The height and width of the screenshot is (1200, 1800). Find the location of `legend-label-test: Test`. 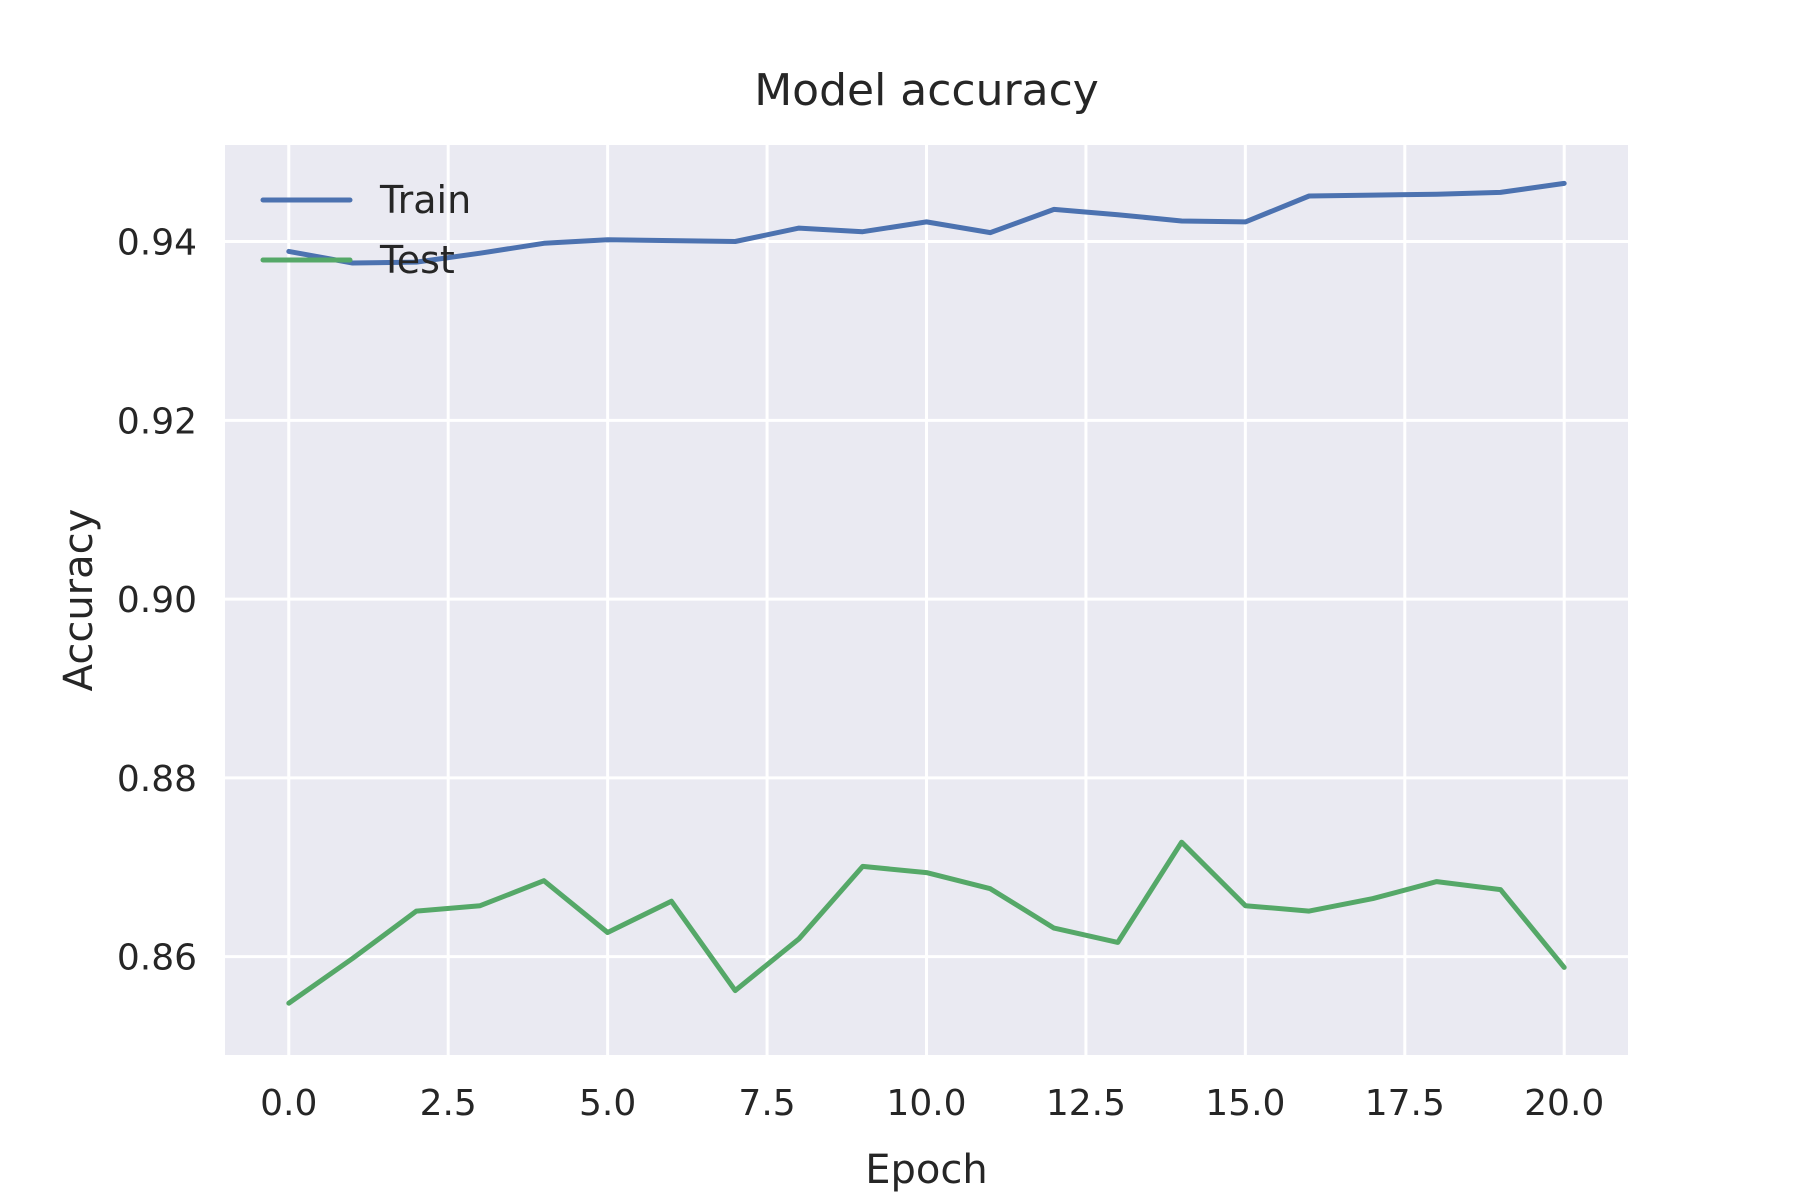

legend-label-test: Test is located at coordinates (417, 260).